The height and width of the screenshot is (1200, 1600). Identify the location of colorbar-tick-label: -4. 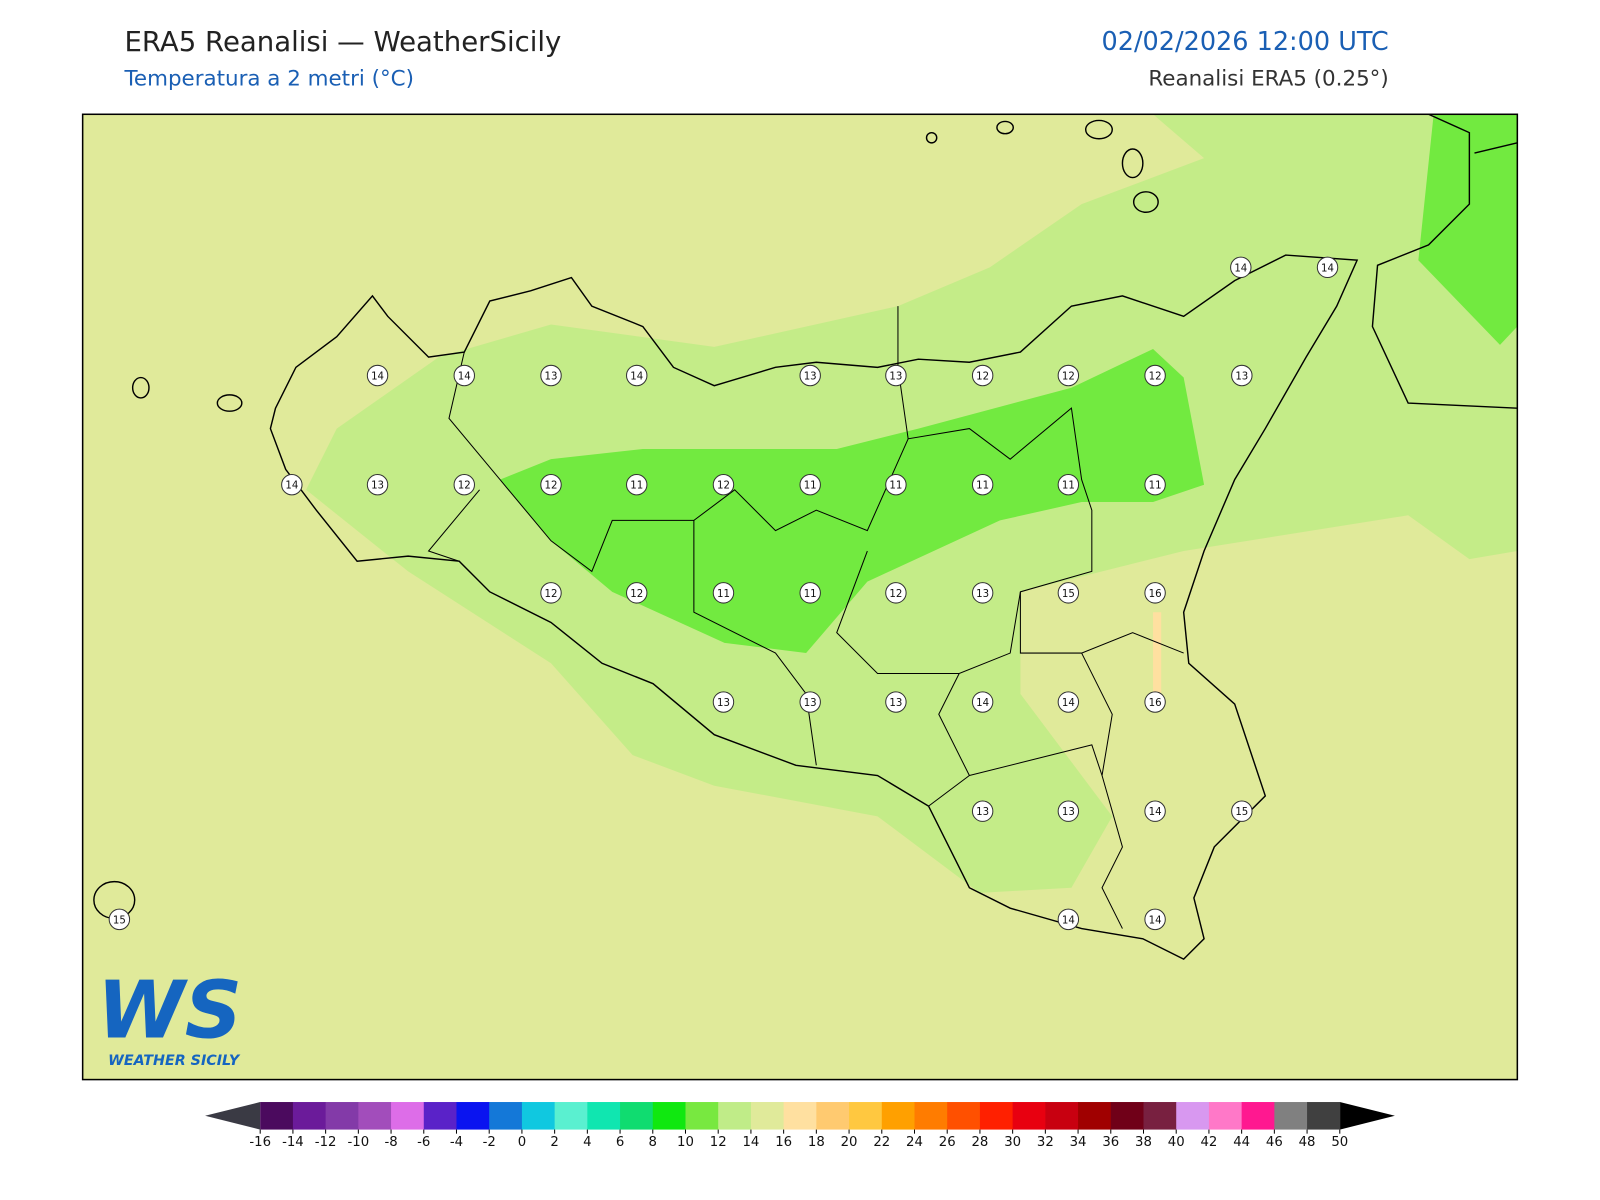
(456, 1142).